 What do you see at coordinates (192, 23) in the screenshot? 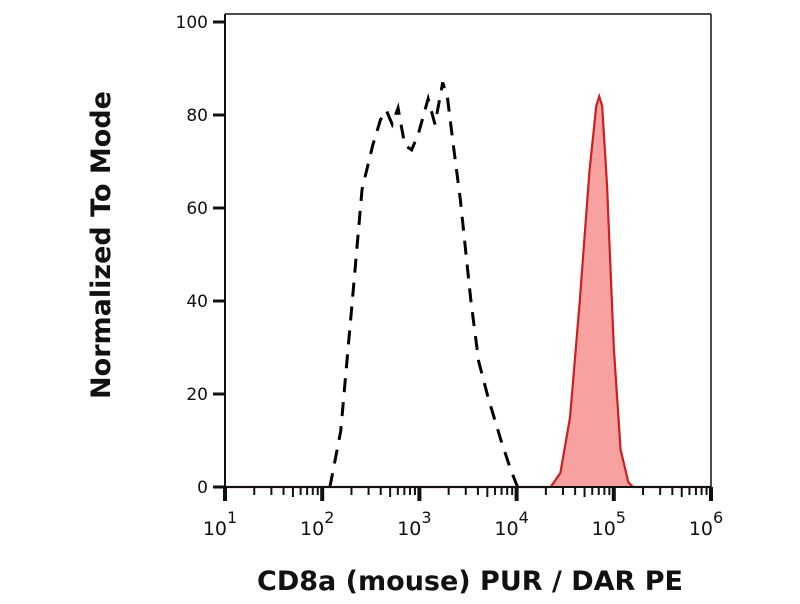
I see `y-tick-label: 100` at bounding box center [192, 23].